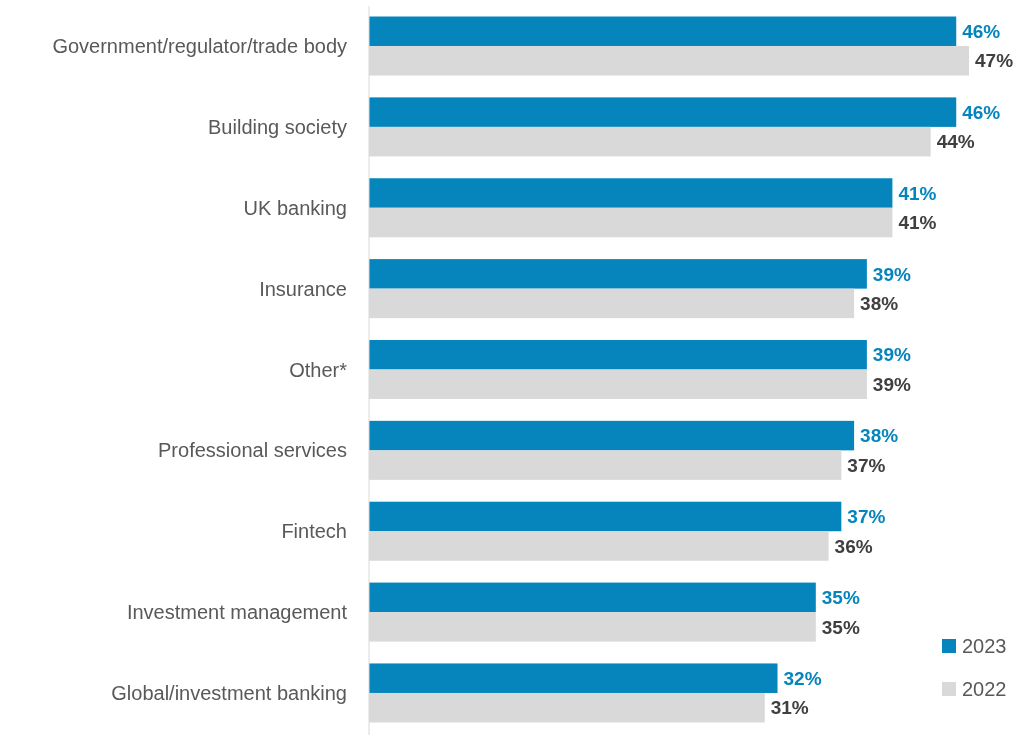 This screenshot has height=735, width=1022. I want to click on y-tick-label: Government/regulator/trade body, so click(199, 46).